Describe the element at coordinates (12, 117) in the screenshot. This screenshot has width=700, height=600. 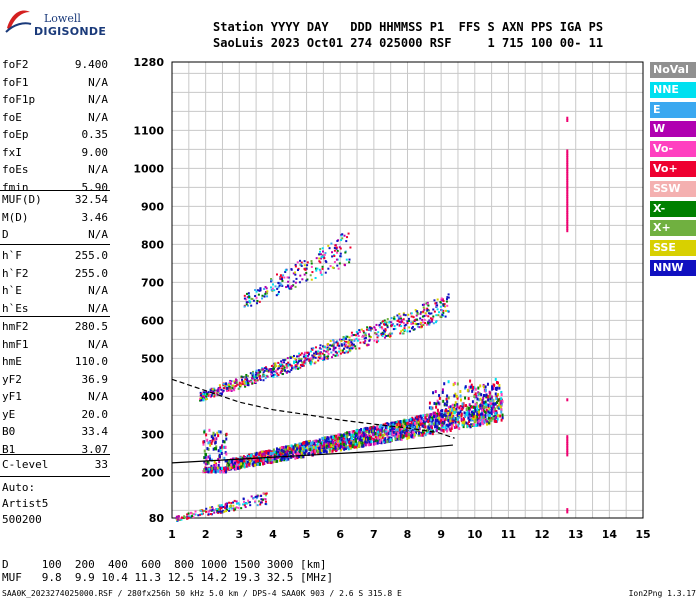
I see `param-name: foE` at that location.